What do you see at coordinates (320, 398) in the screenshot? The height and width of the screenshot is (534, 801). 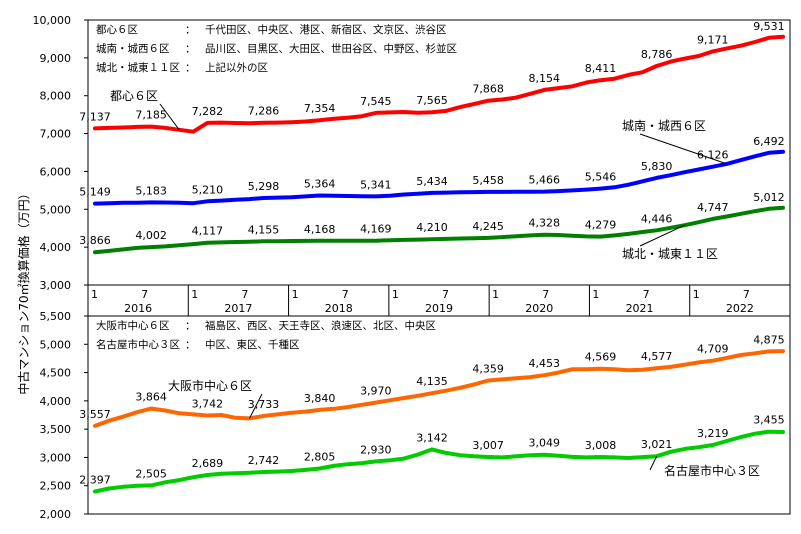 I see `data-label: 3,840` at bounding box center [320, 398].